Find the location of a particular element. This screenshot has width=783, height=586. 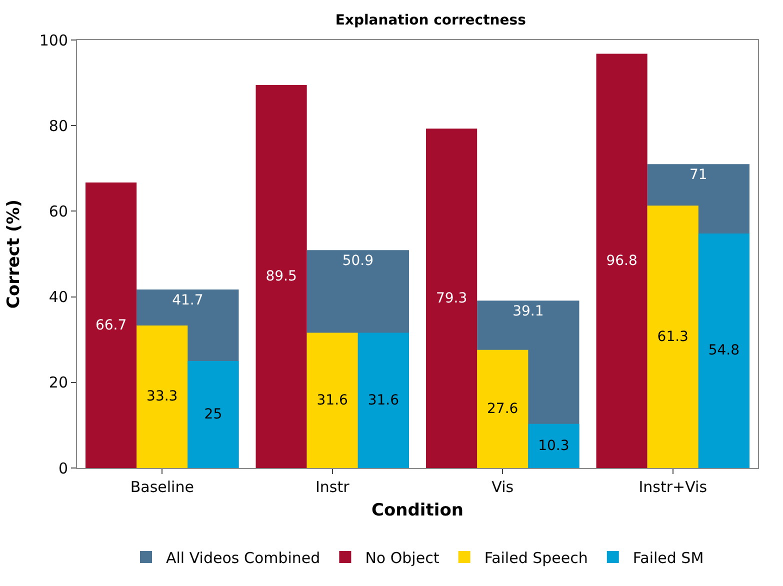

data-label: 39.1 is located at coordinates (528, 312).